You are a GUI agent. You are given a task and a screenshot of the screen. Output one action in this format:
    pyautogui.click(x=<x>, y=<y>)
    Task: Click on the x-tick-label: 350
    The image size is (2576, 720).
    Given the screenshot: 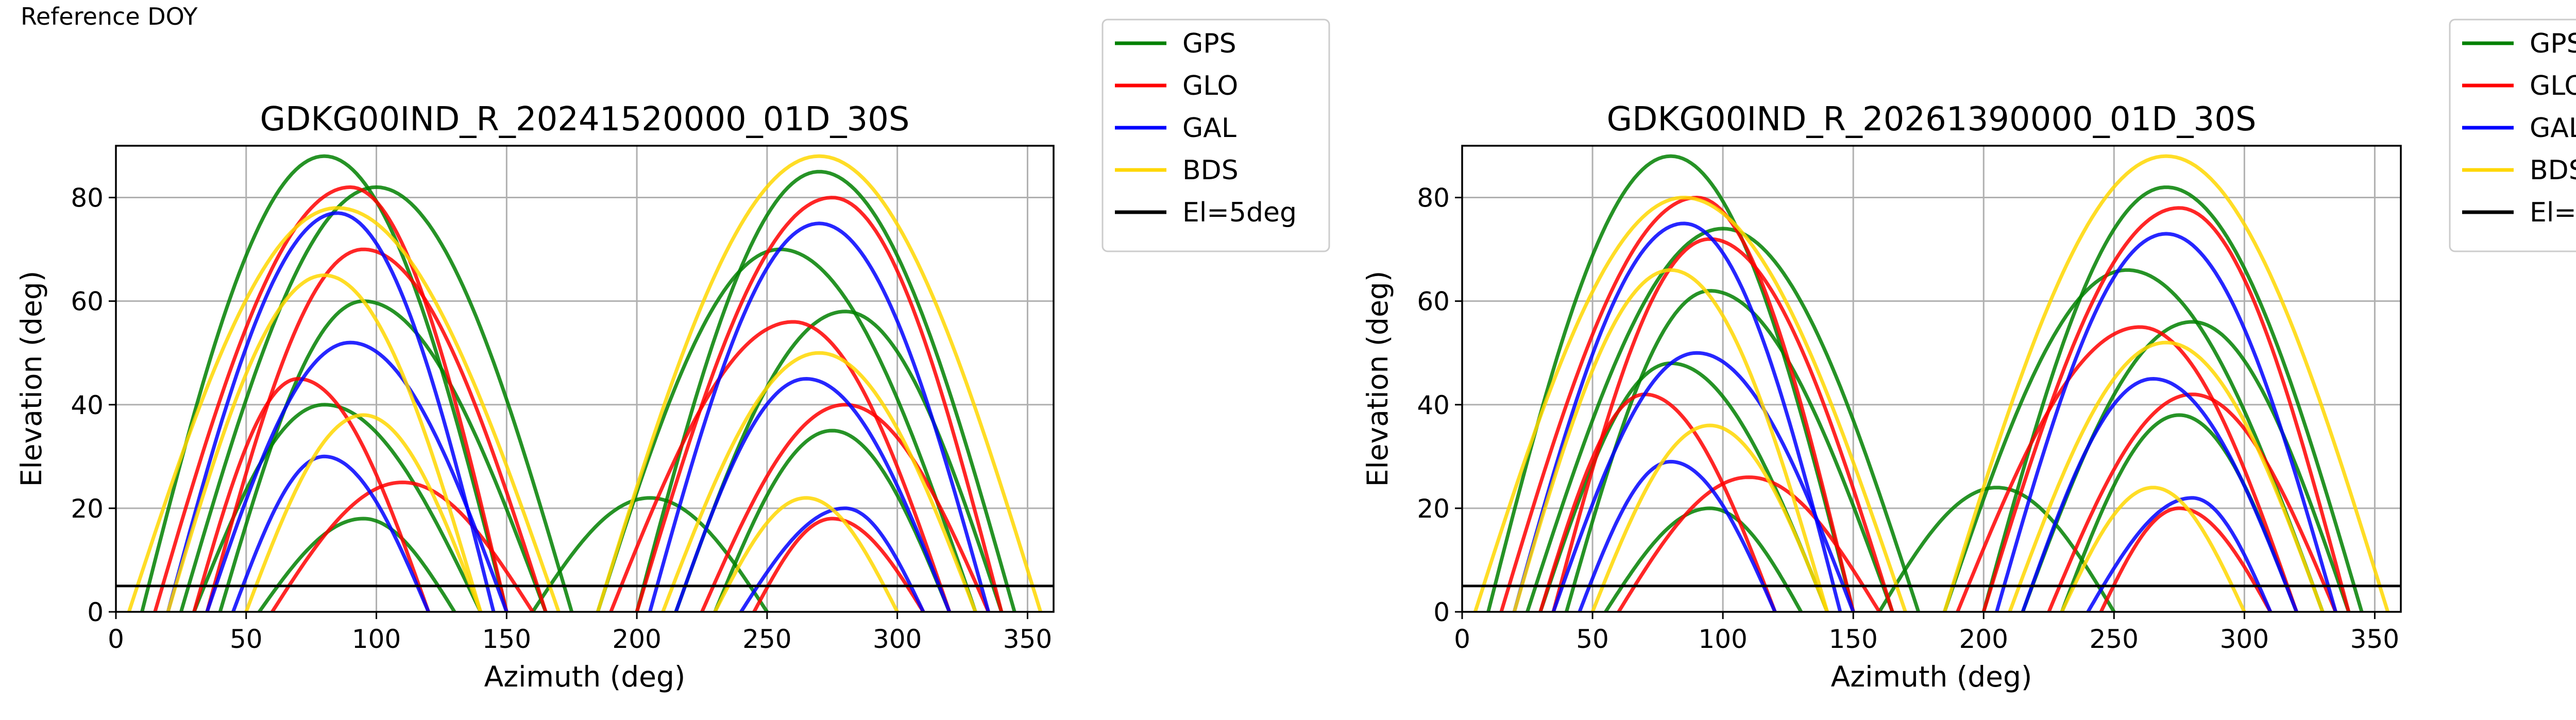 What is the action you would take?
    pyautogui.click(x=1027, y=639)
    